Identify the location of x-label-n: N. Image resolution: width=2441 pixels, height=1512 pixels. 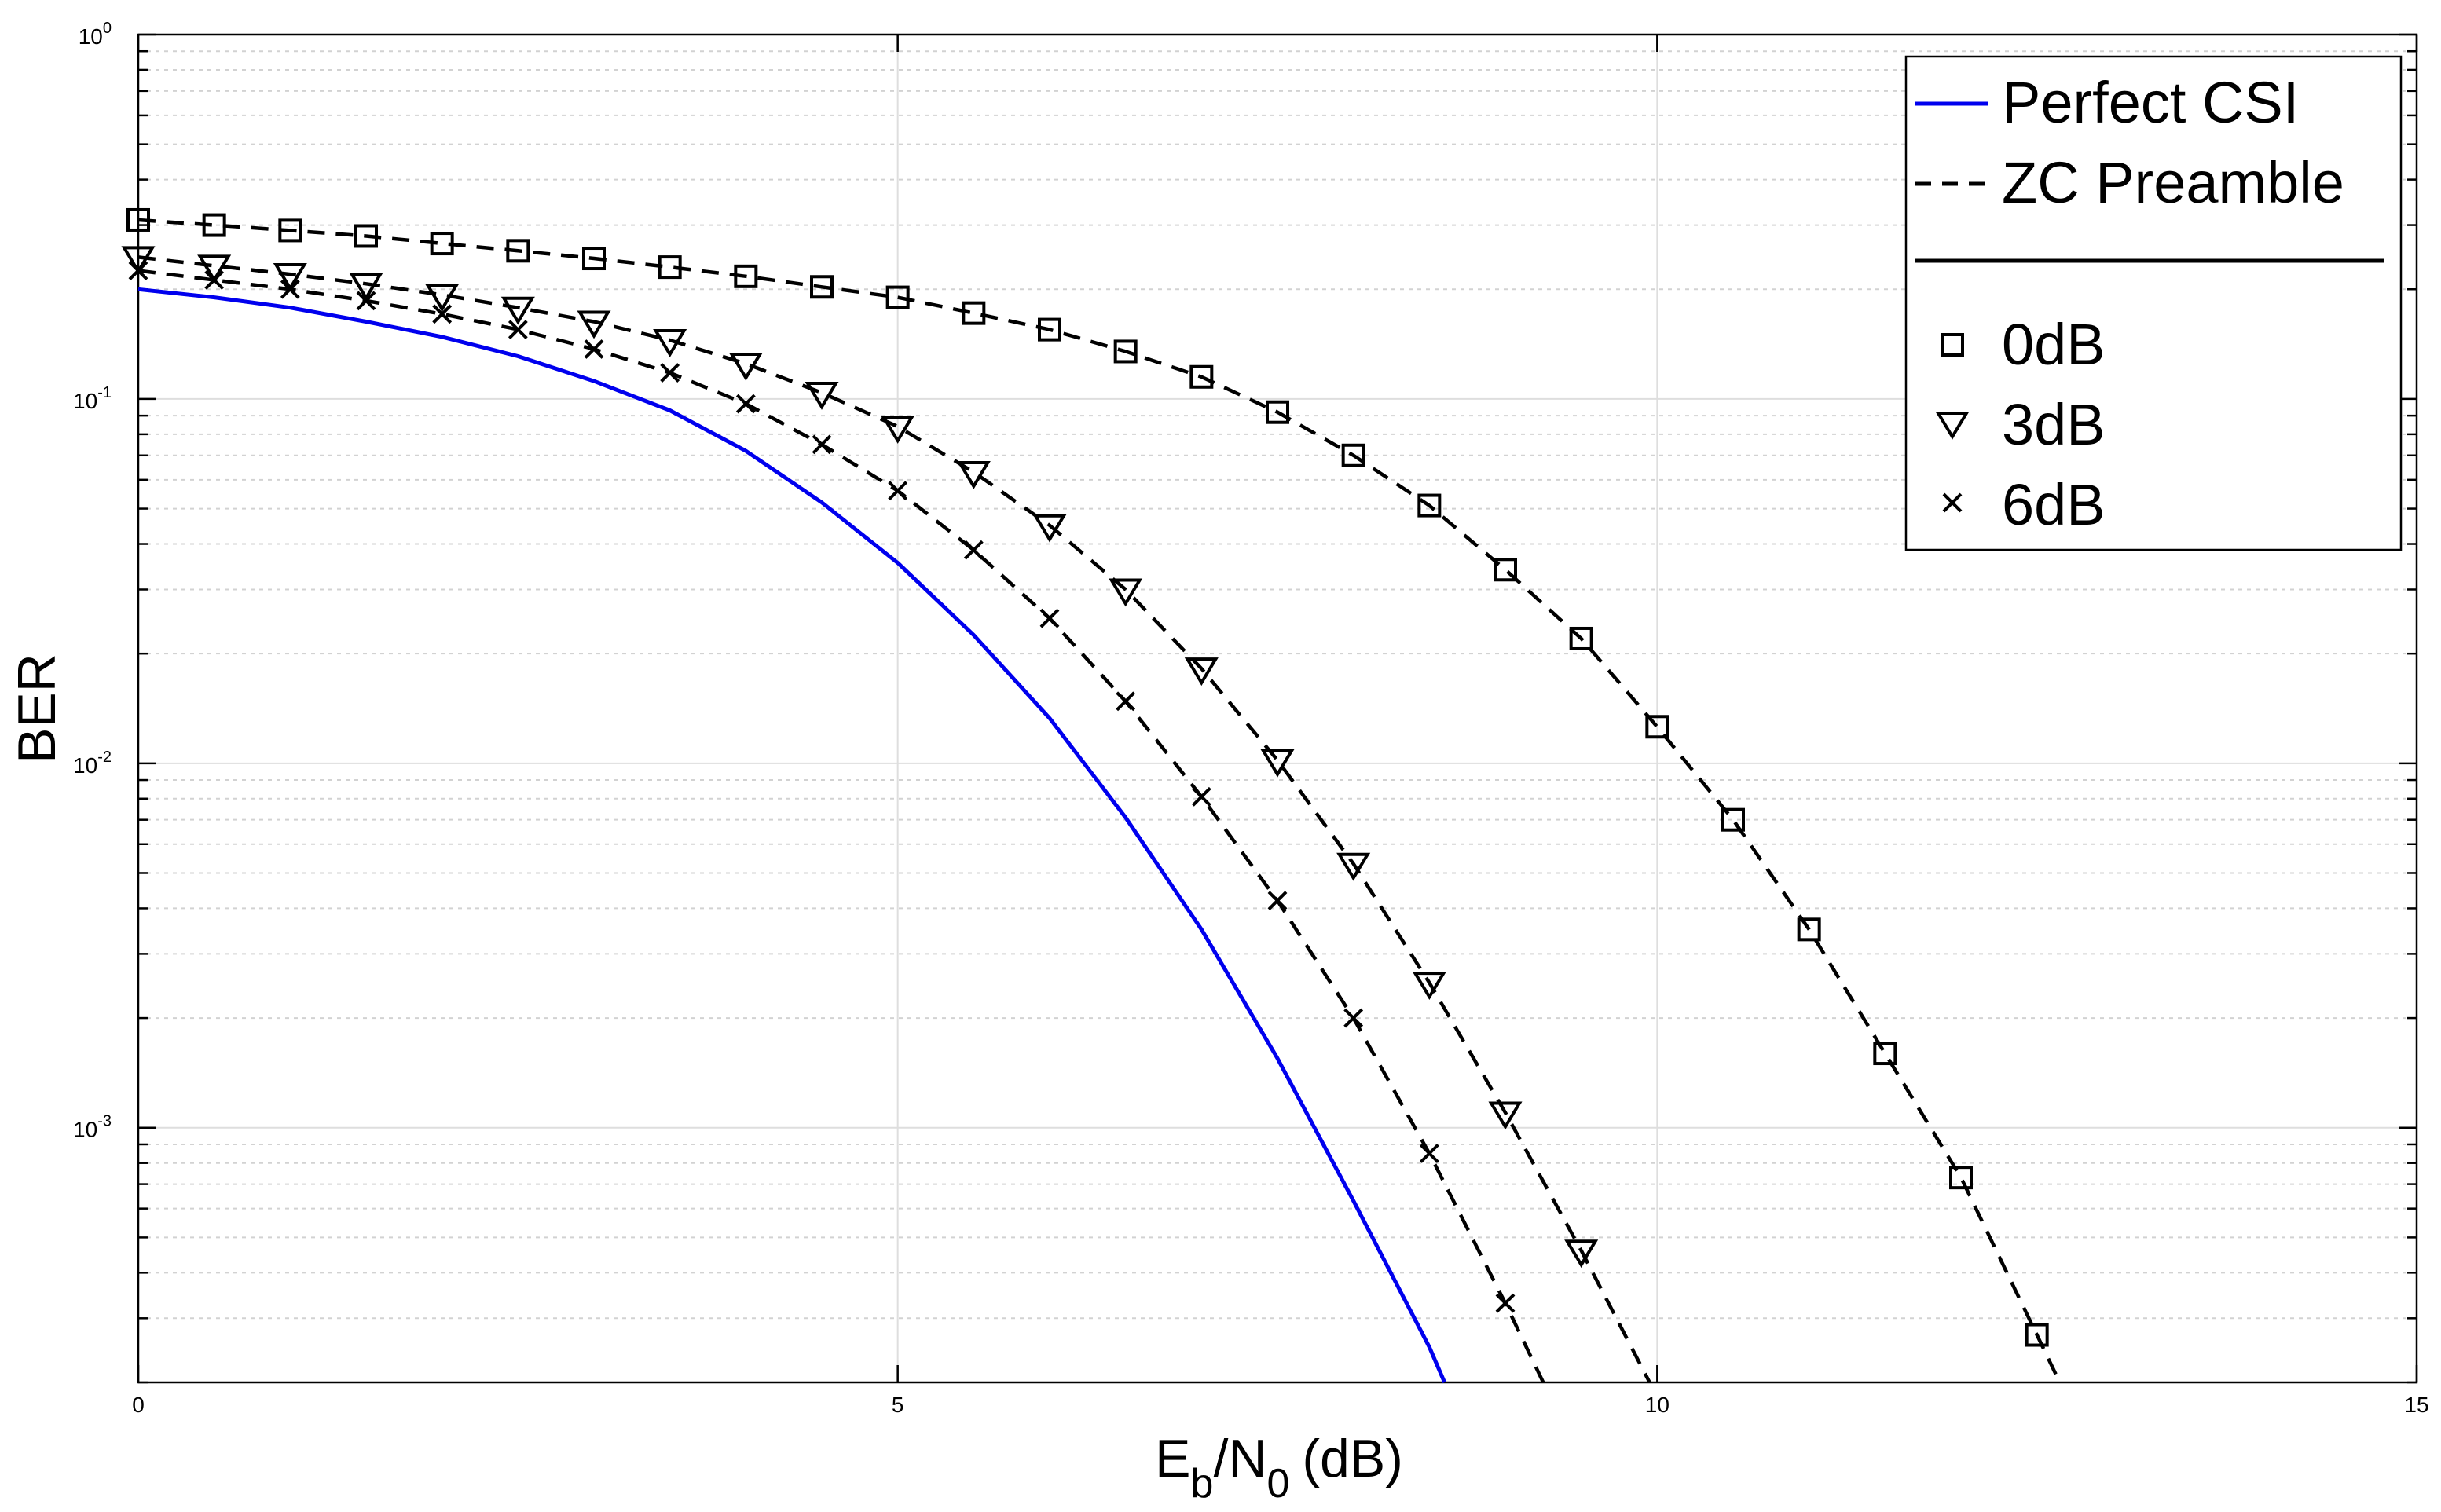
(1247, 1458).